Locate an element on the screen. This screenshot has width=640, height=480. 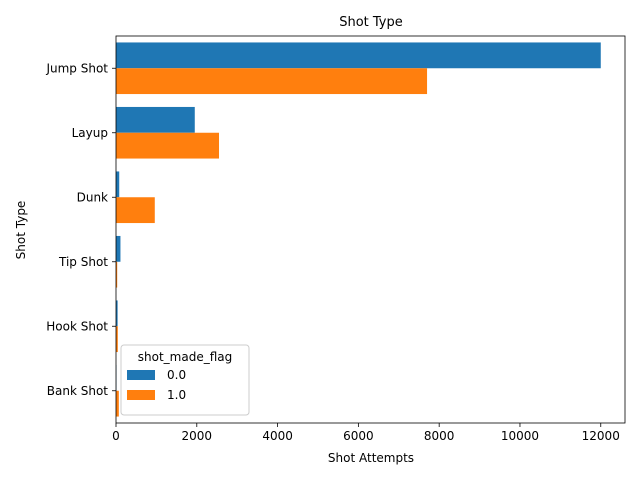
y-axis-label: Shot Type is located at coordinates (21, 230).